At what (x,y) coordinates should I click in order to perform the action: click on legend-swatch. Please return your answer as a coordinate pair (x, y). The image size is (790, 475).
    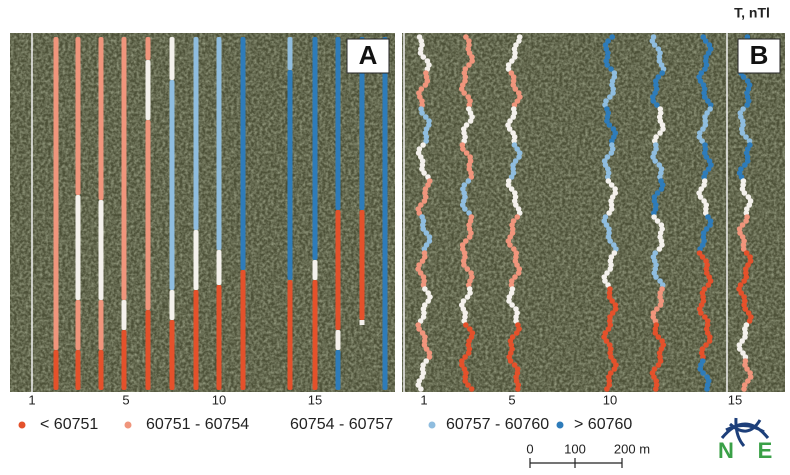
    Looking at the image, I should click on (128, 425).